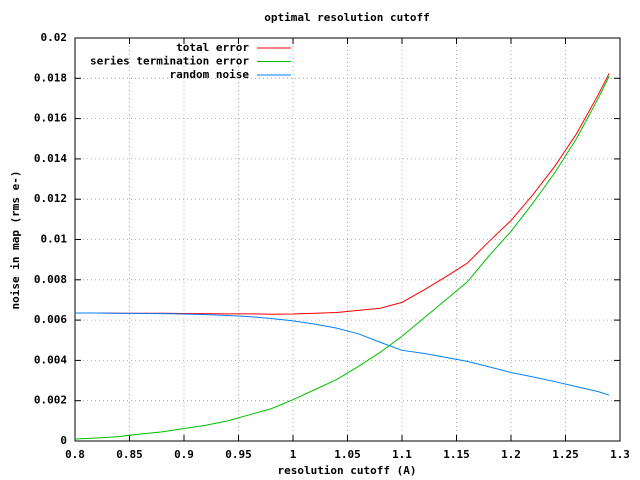  I want to click on y-axis-label: noise in map (rms e-), so click(15, 239).